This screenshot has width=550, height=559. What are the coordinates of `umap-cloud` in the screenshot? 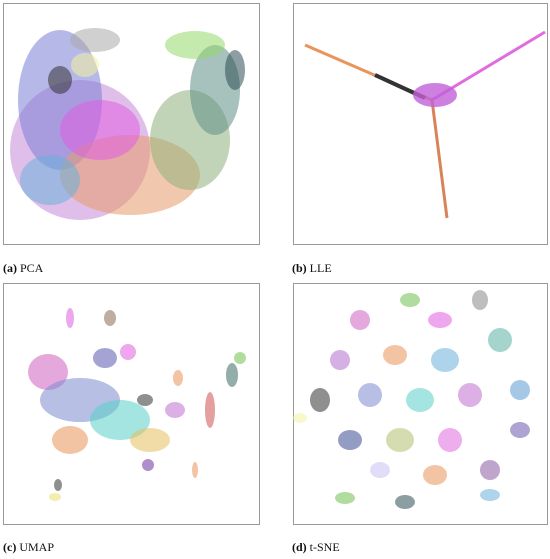 It's located at (137, 404).